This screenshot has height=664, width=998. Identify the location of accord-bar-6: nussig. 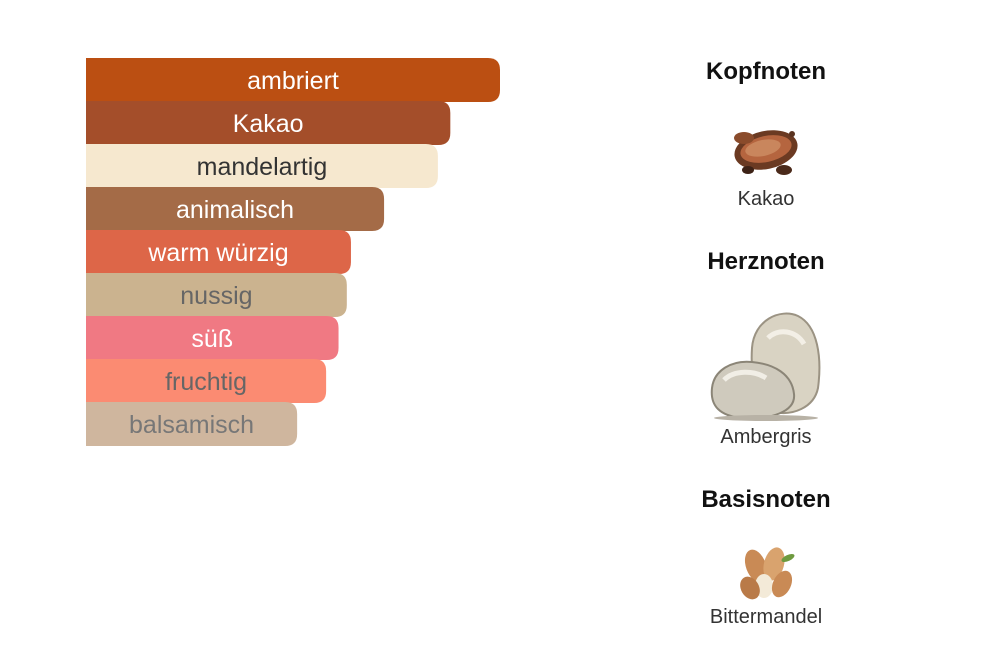
(216, 295).